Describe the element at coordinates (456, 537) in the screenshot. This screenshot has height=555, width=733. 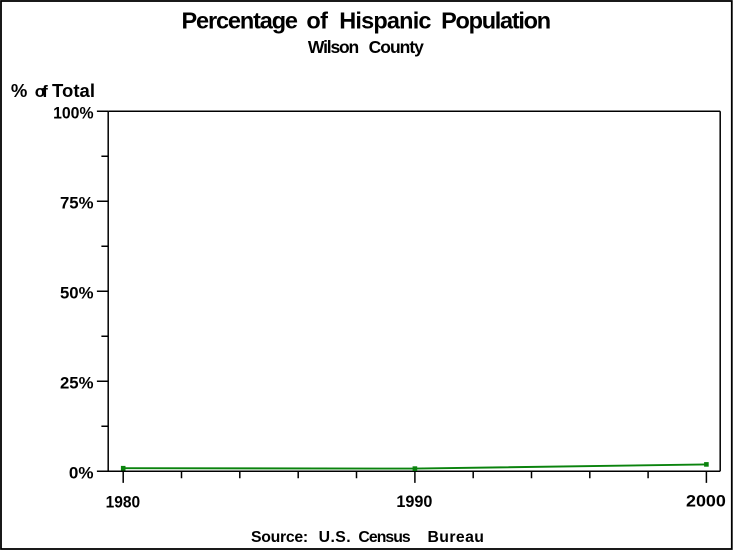
I see `svg-text: Bureau` at that location.